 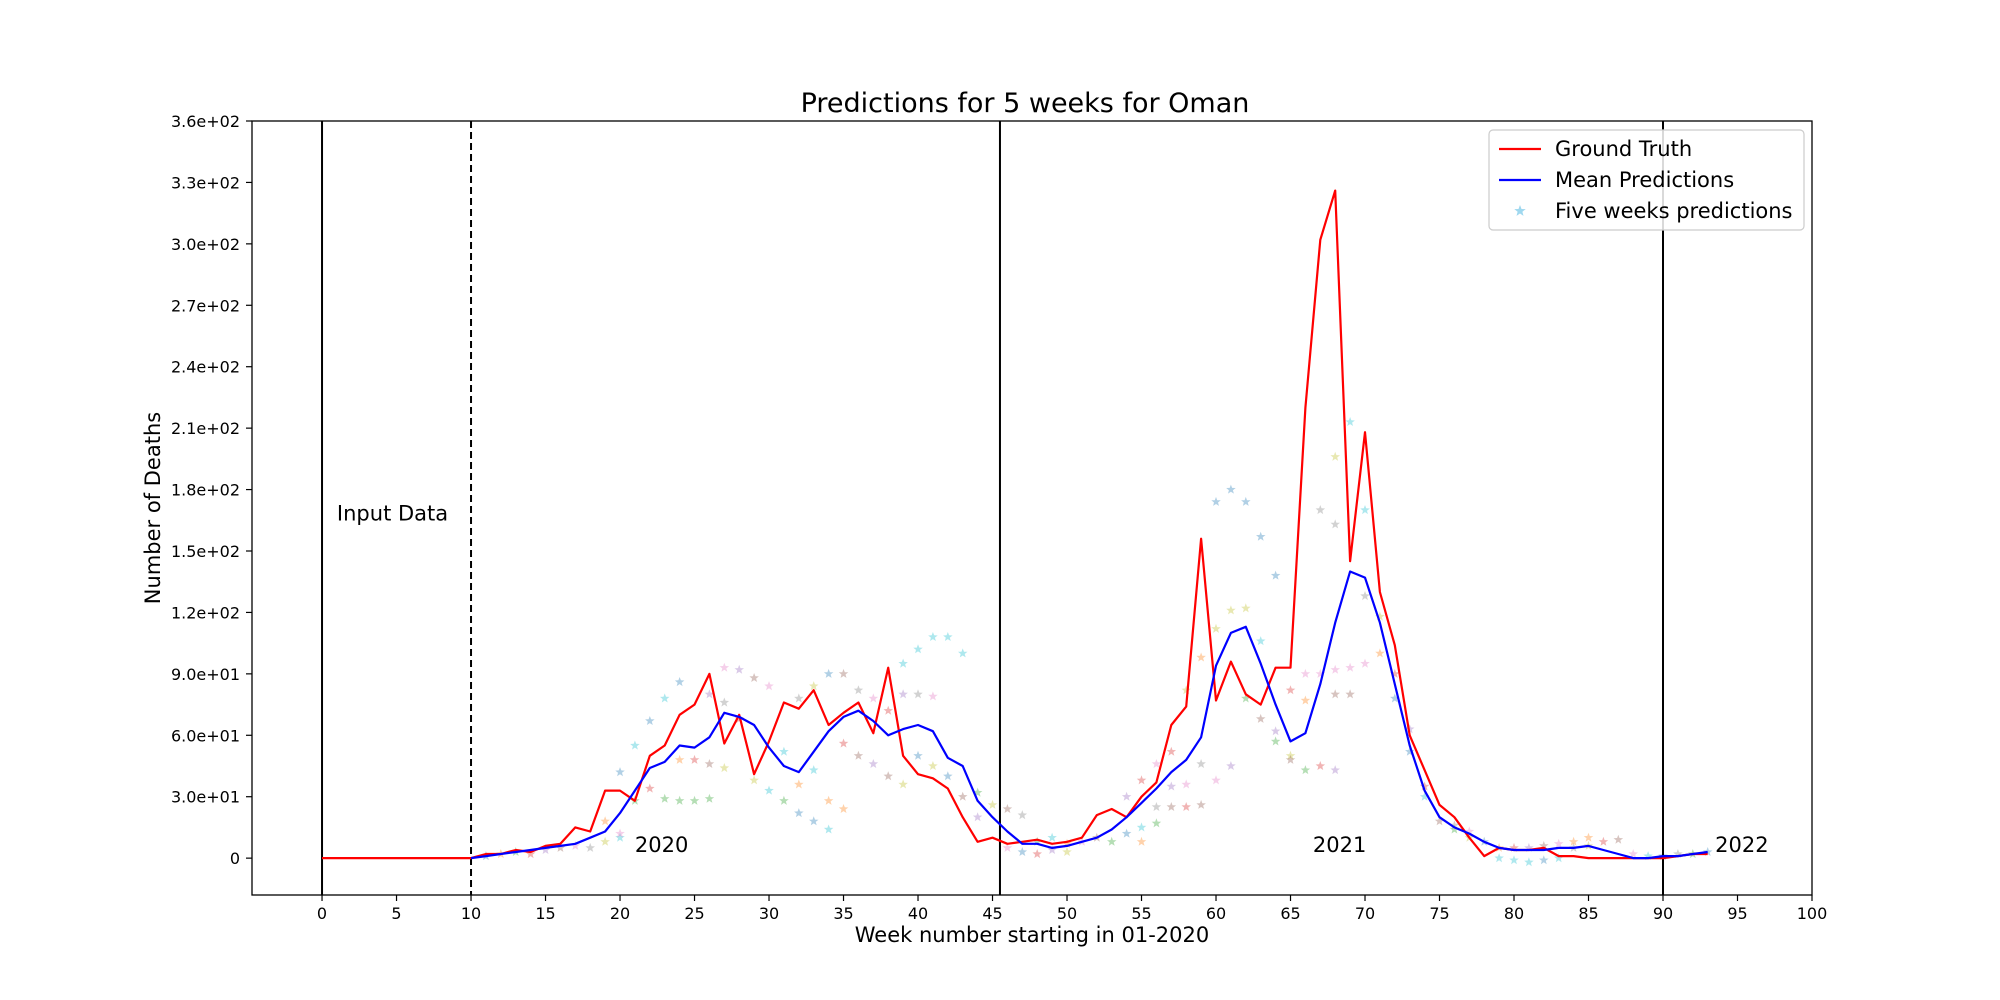 I want to click on x-tick-label: 55, so click(x=1141, y=913).